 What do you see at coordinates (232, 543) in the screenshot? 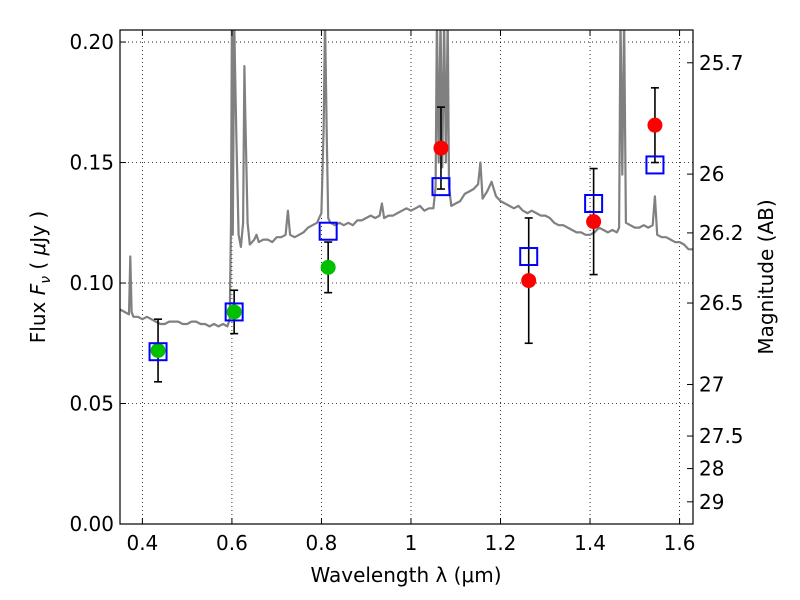
I see `x-tick-label: 0.6` at bounding box center [232, 543].